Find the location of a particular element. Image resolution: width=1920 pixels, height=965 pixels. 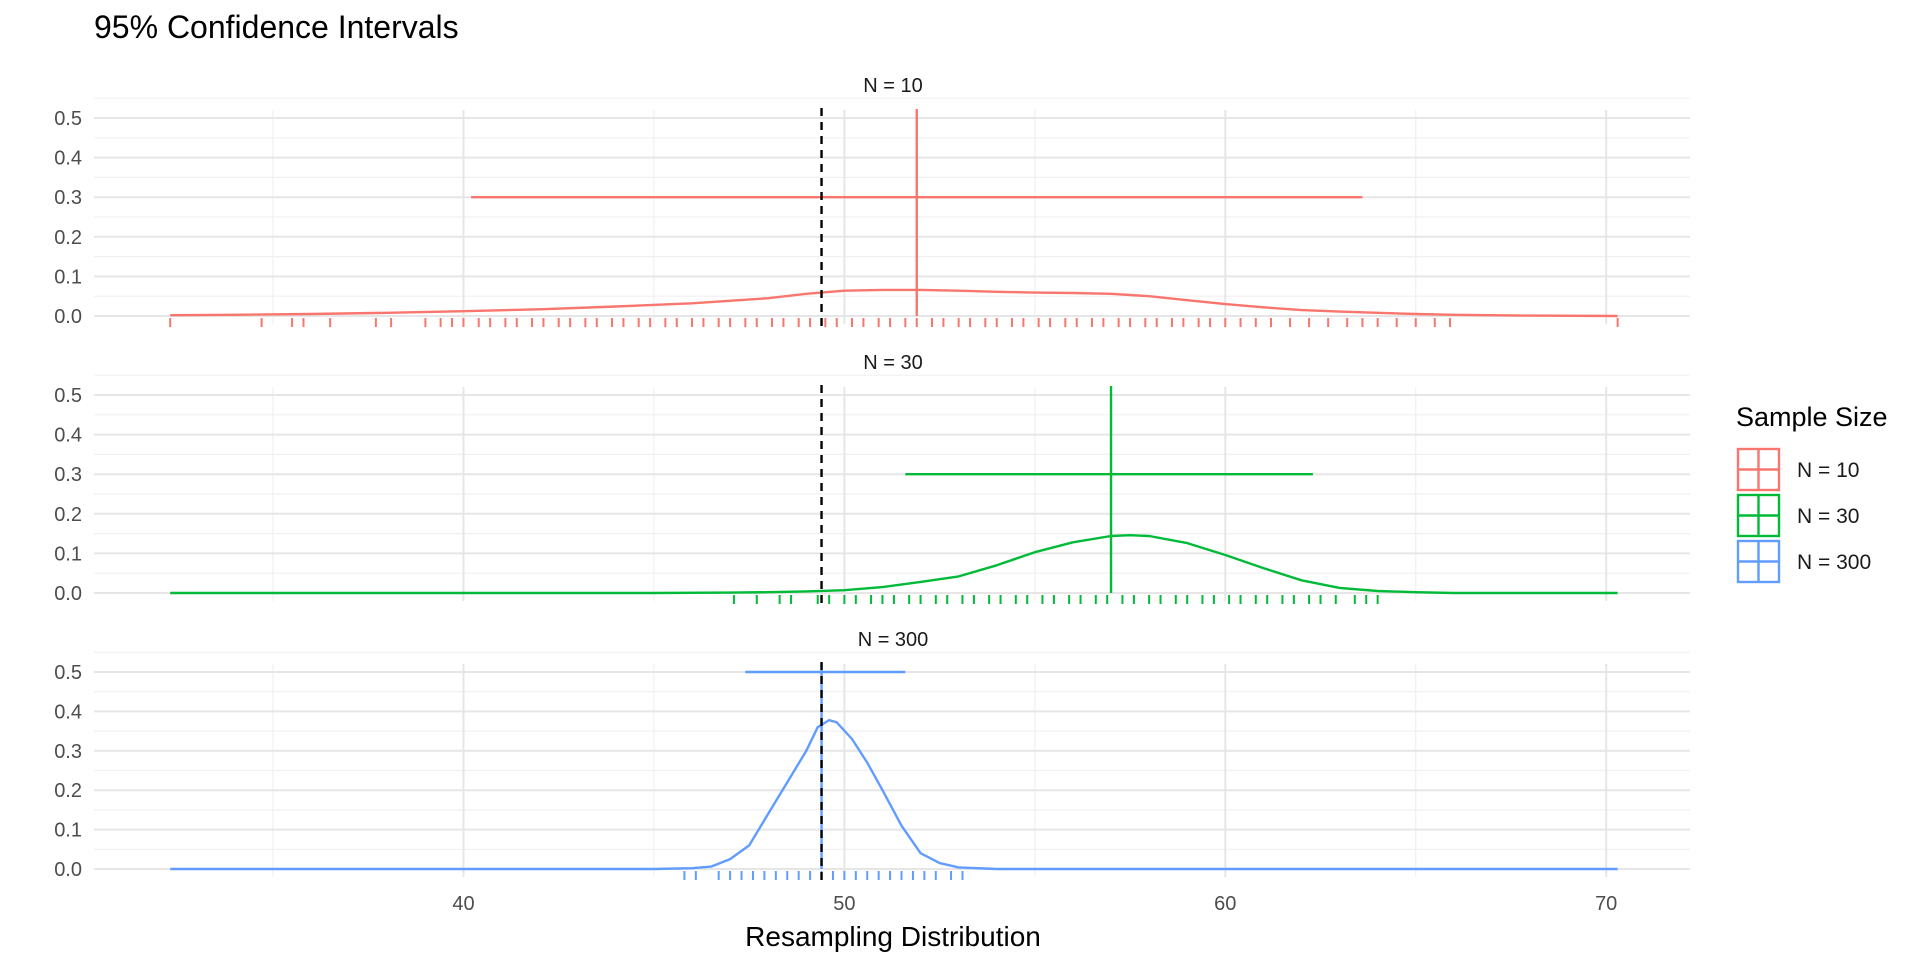

x-tick-label: 50 is located at coordinates (844, 904).